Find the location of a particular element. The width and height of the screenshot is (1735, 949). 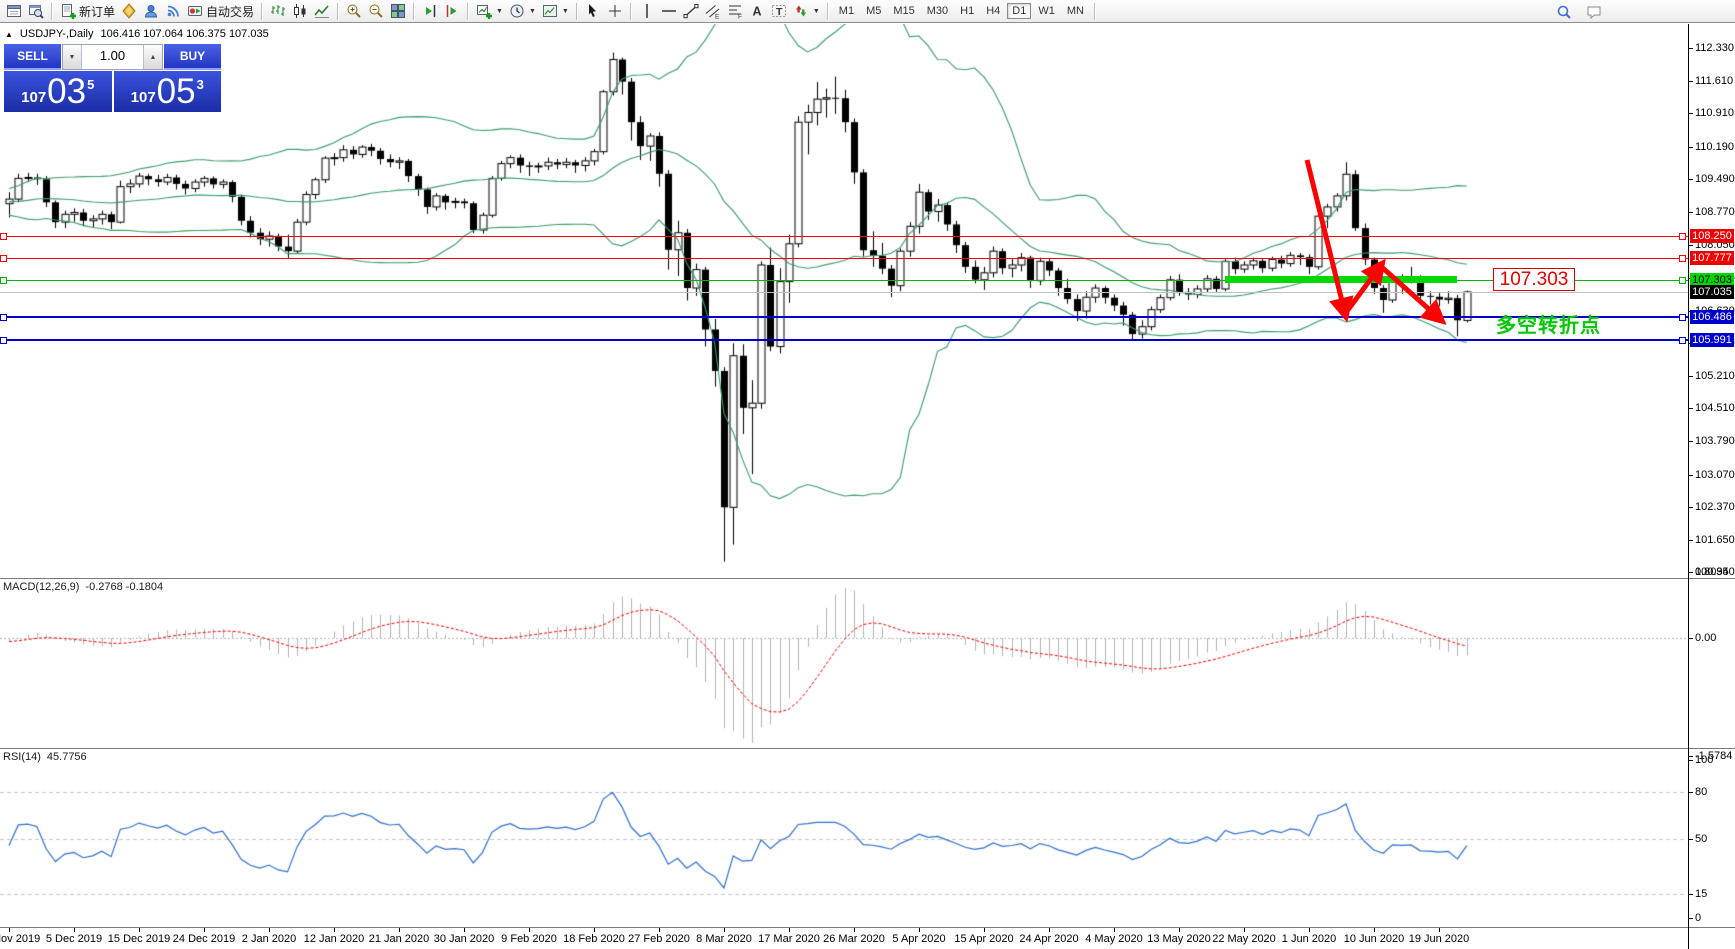

line-chart-button is located at coordinates (322, 11).